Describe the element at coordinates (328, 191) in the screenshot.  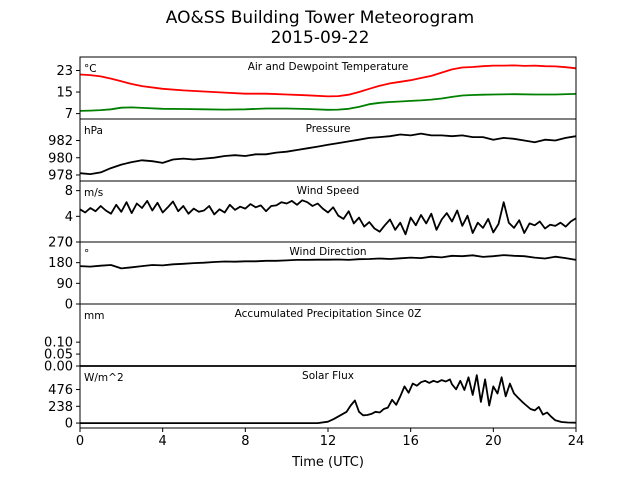
I see `panel-title: Wind Speed` at that location.